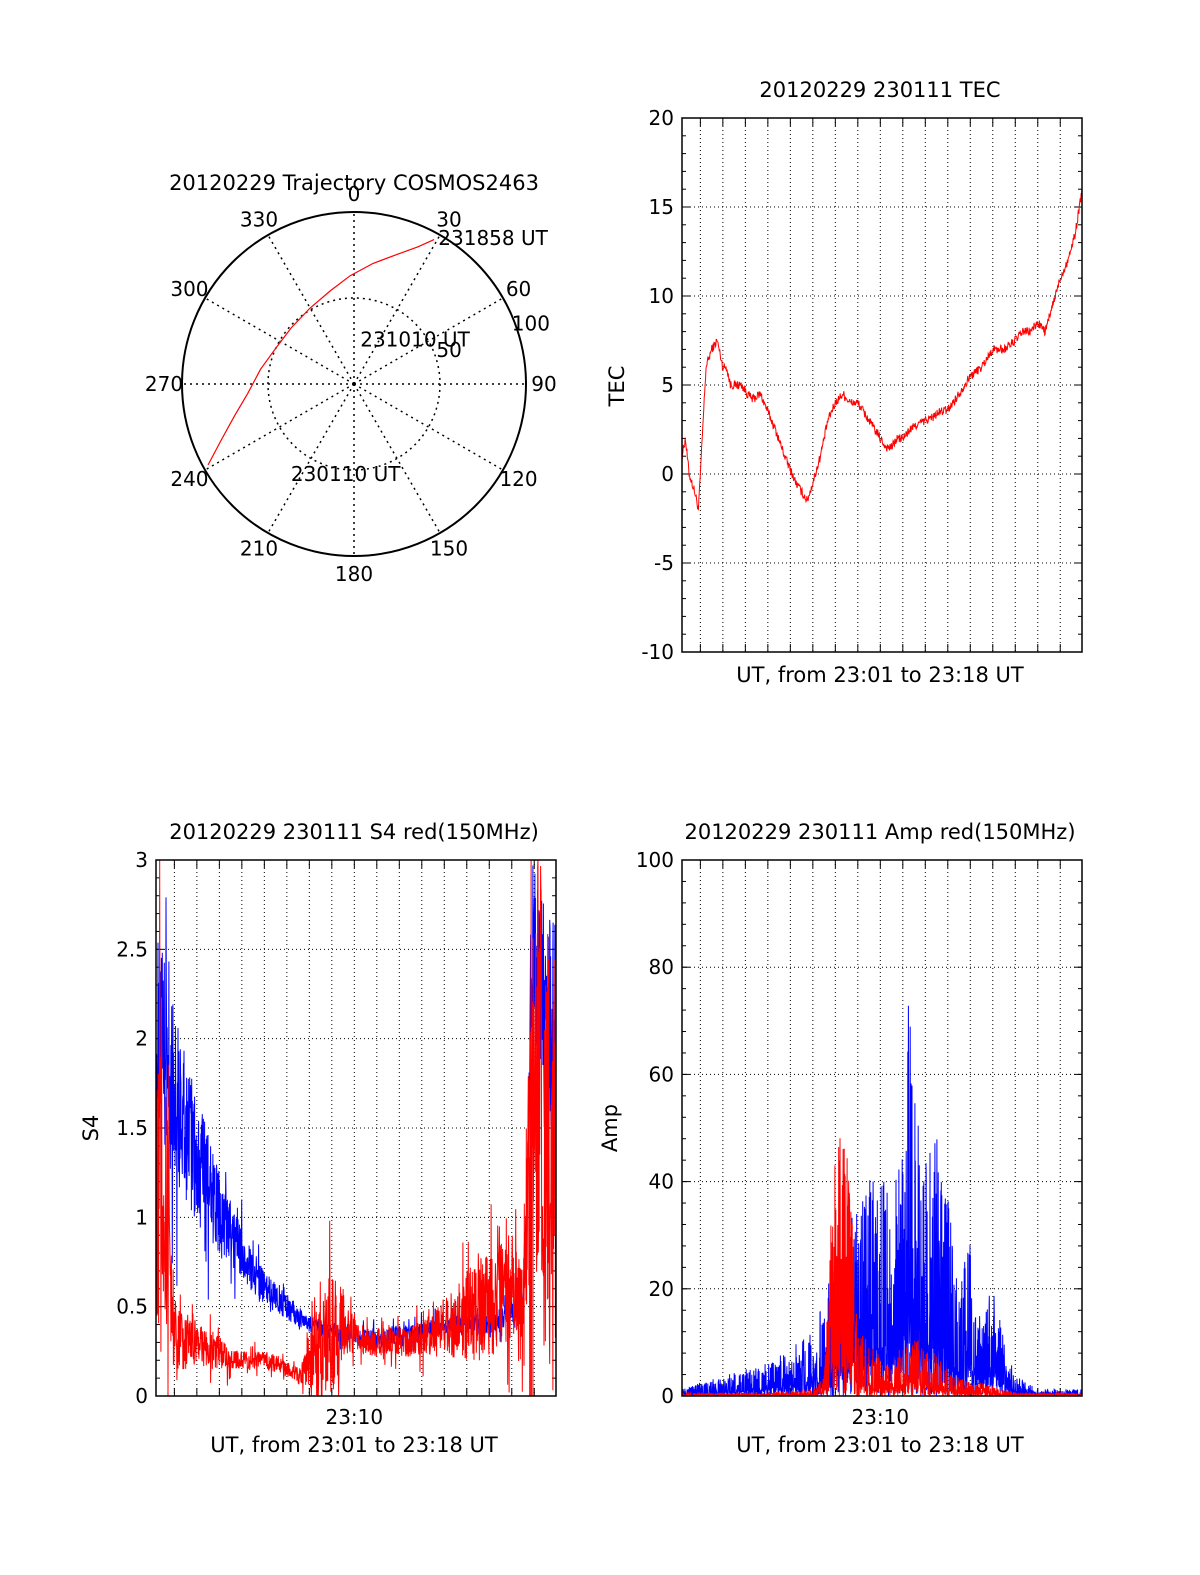 Image resolution: width=1200 pixels, height=1575 pixels. I want to click on s4-xlabel: UT, from 23:01 to 23:18 UT, so click(354, 1445).